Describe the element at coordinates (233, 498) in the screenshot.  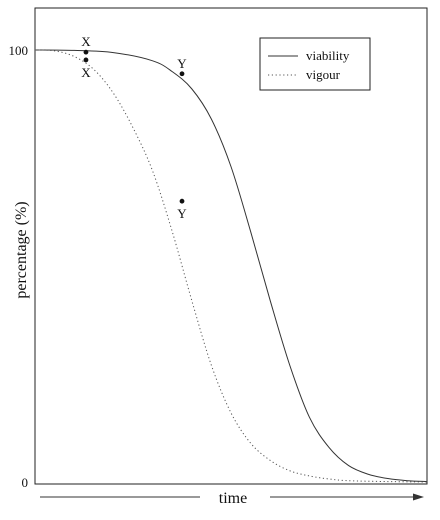
I see `x-axis-label: time` at that location.